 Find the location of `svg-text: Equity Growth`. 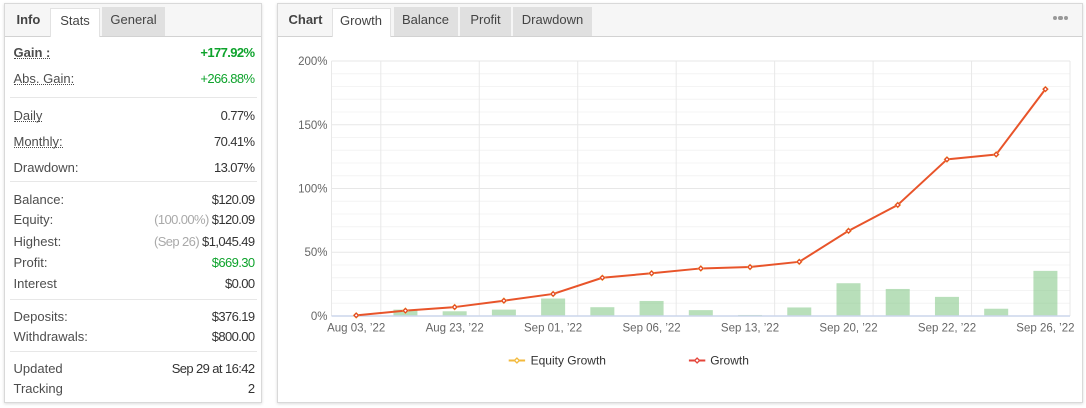

svg-text: Equity Growth is located at coordinates (568, 361).